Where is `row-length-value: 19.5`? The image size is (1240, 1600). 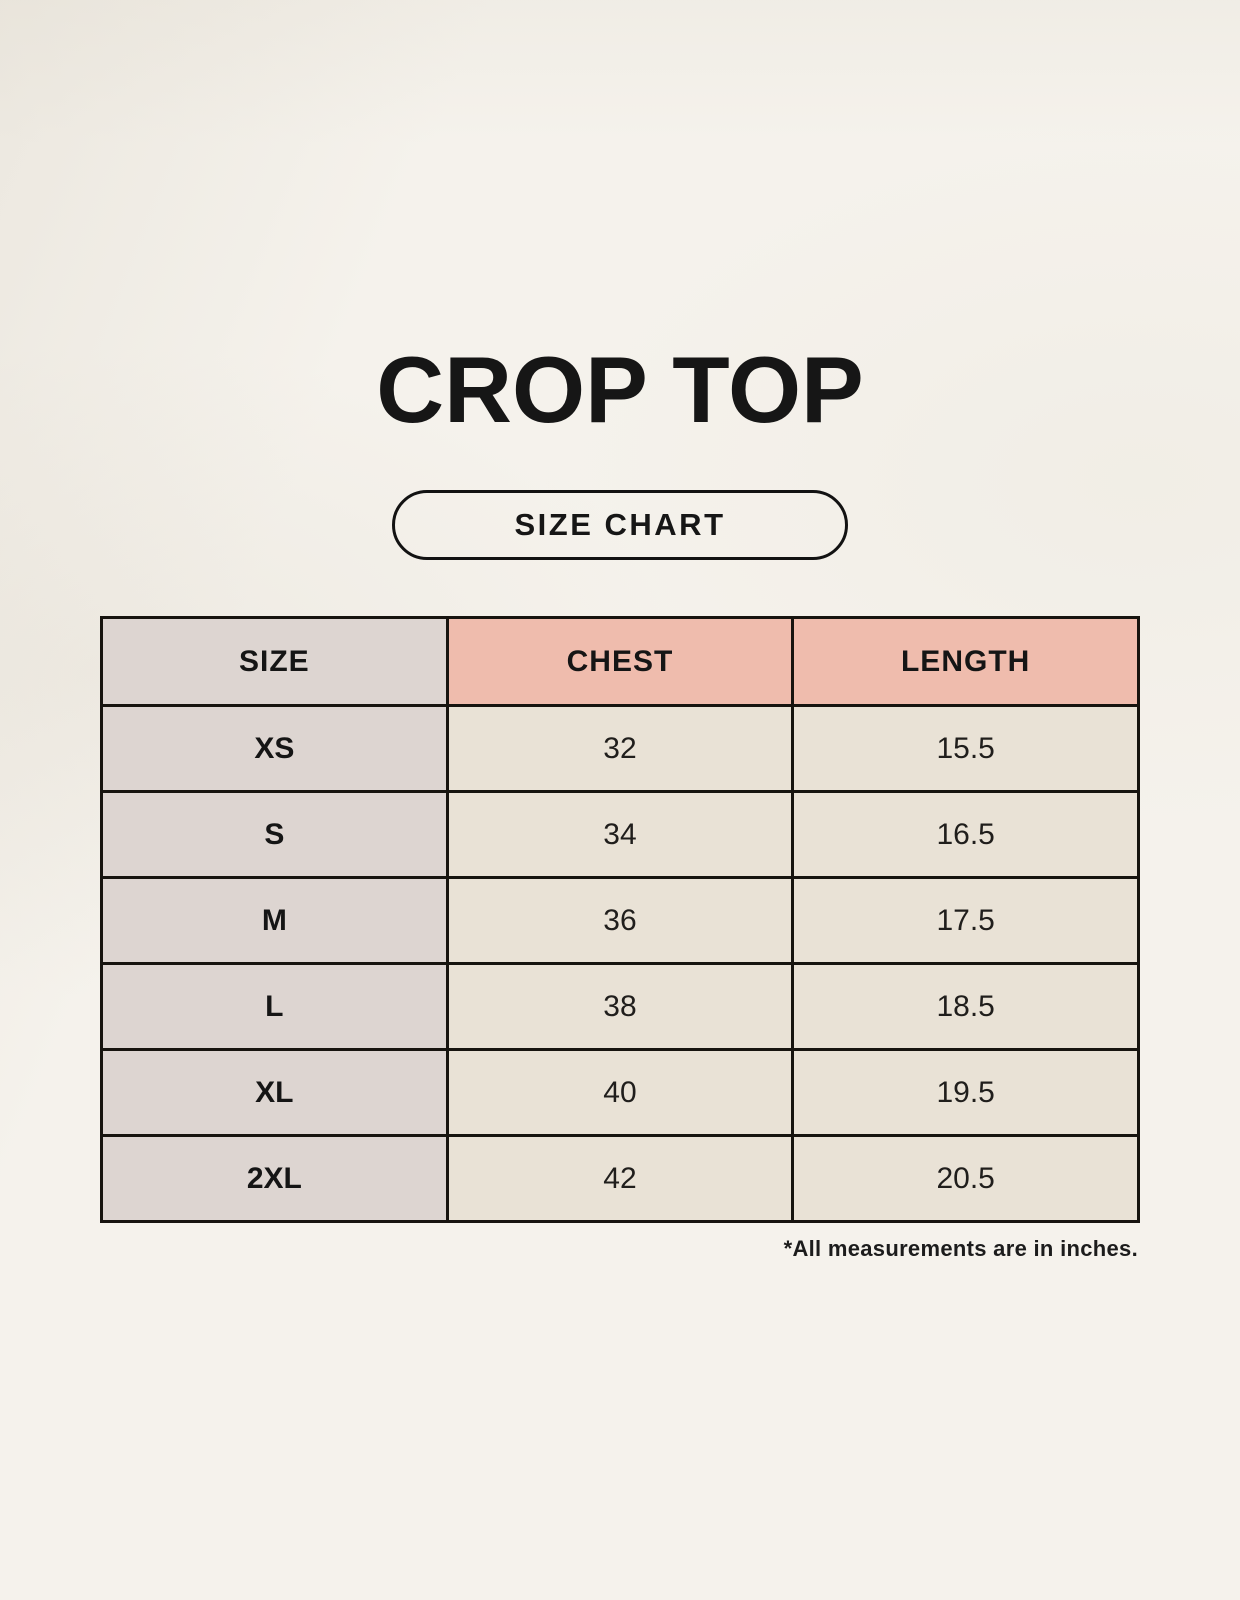
row-length-value: 19.5 is located at coordinates (965, 1092).